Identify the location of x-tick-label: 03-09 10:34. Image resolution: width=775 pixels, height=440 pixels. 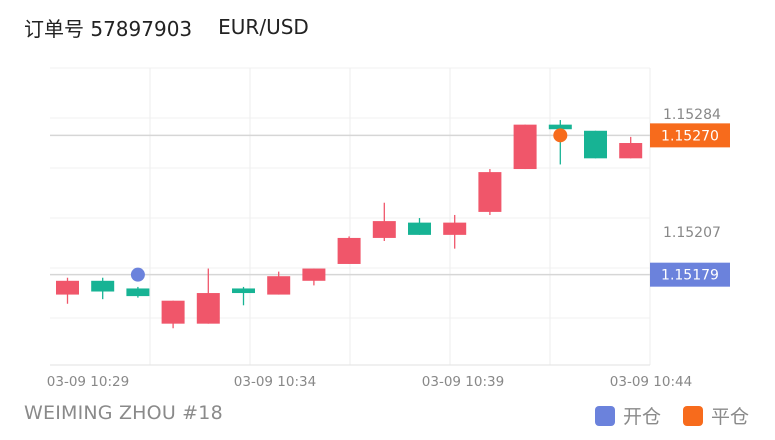
(275, 382).